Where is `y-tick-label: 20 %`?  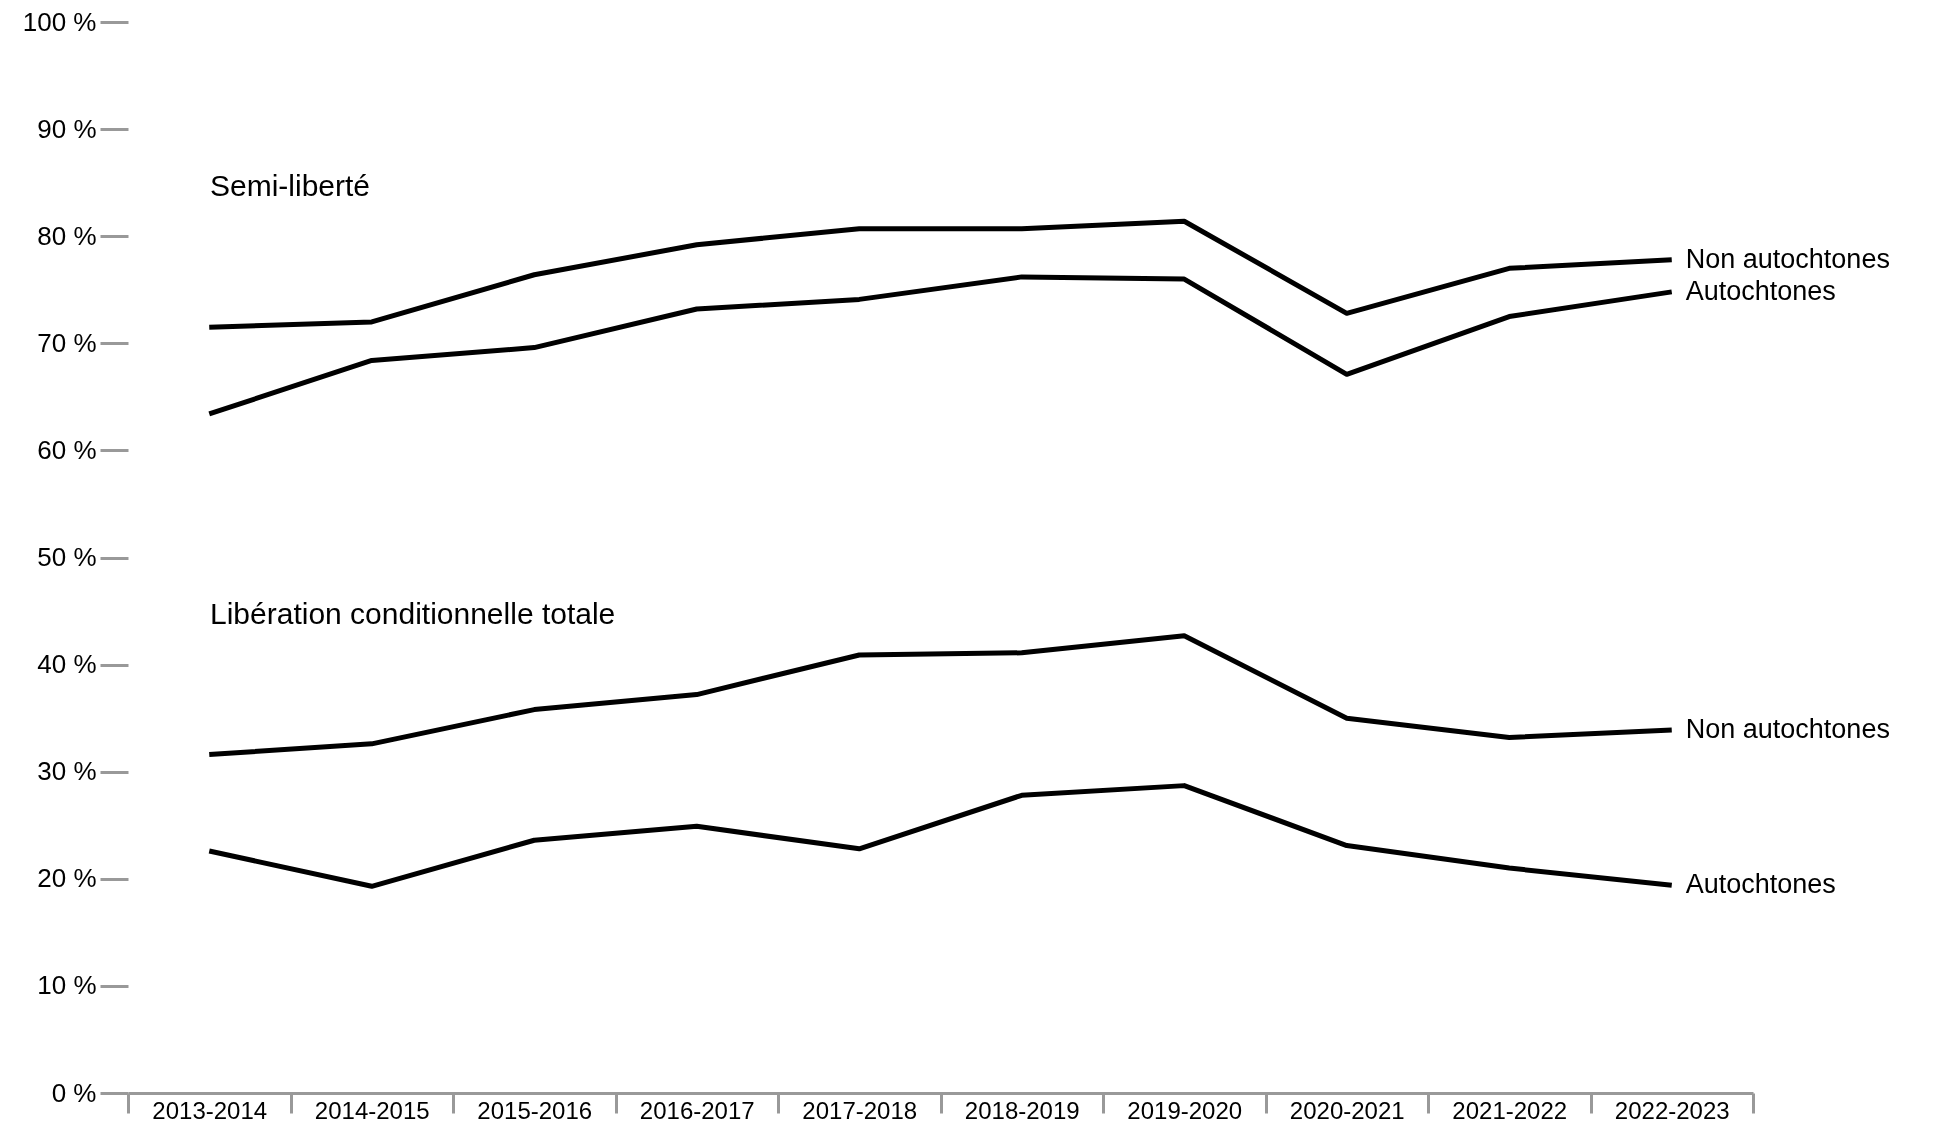 y-tick-label: 20 % is located at coordinates (67, 878).